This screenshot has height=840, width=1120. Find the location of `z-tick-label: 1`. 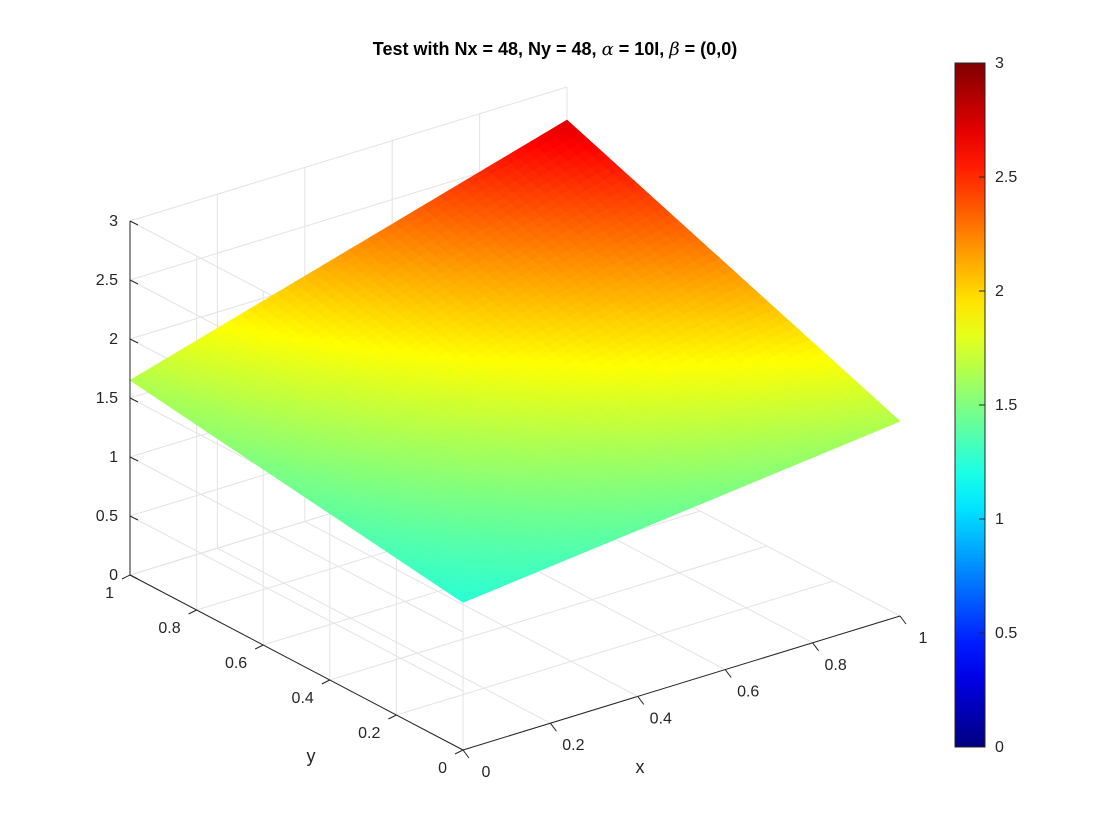

z-tick-label: 1 is located at coordinates (113, 457).